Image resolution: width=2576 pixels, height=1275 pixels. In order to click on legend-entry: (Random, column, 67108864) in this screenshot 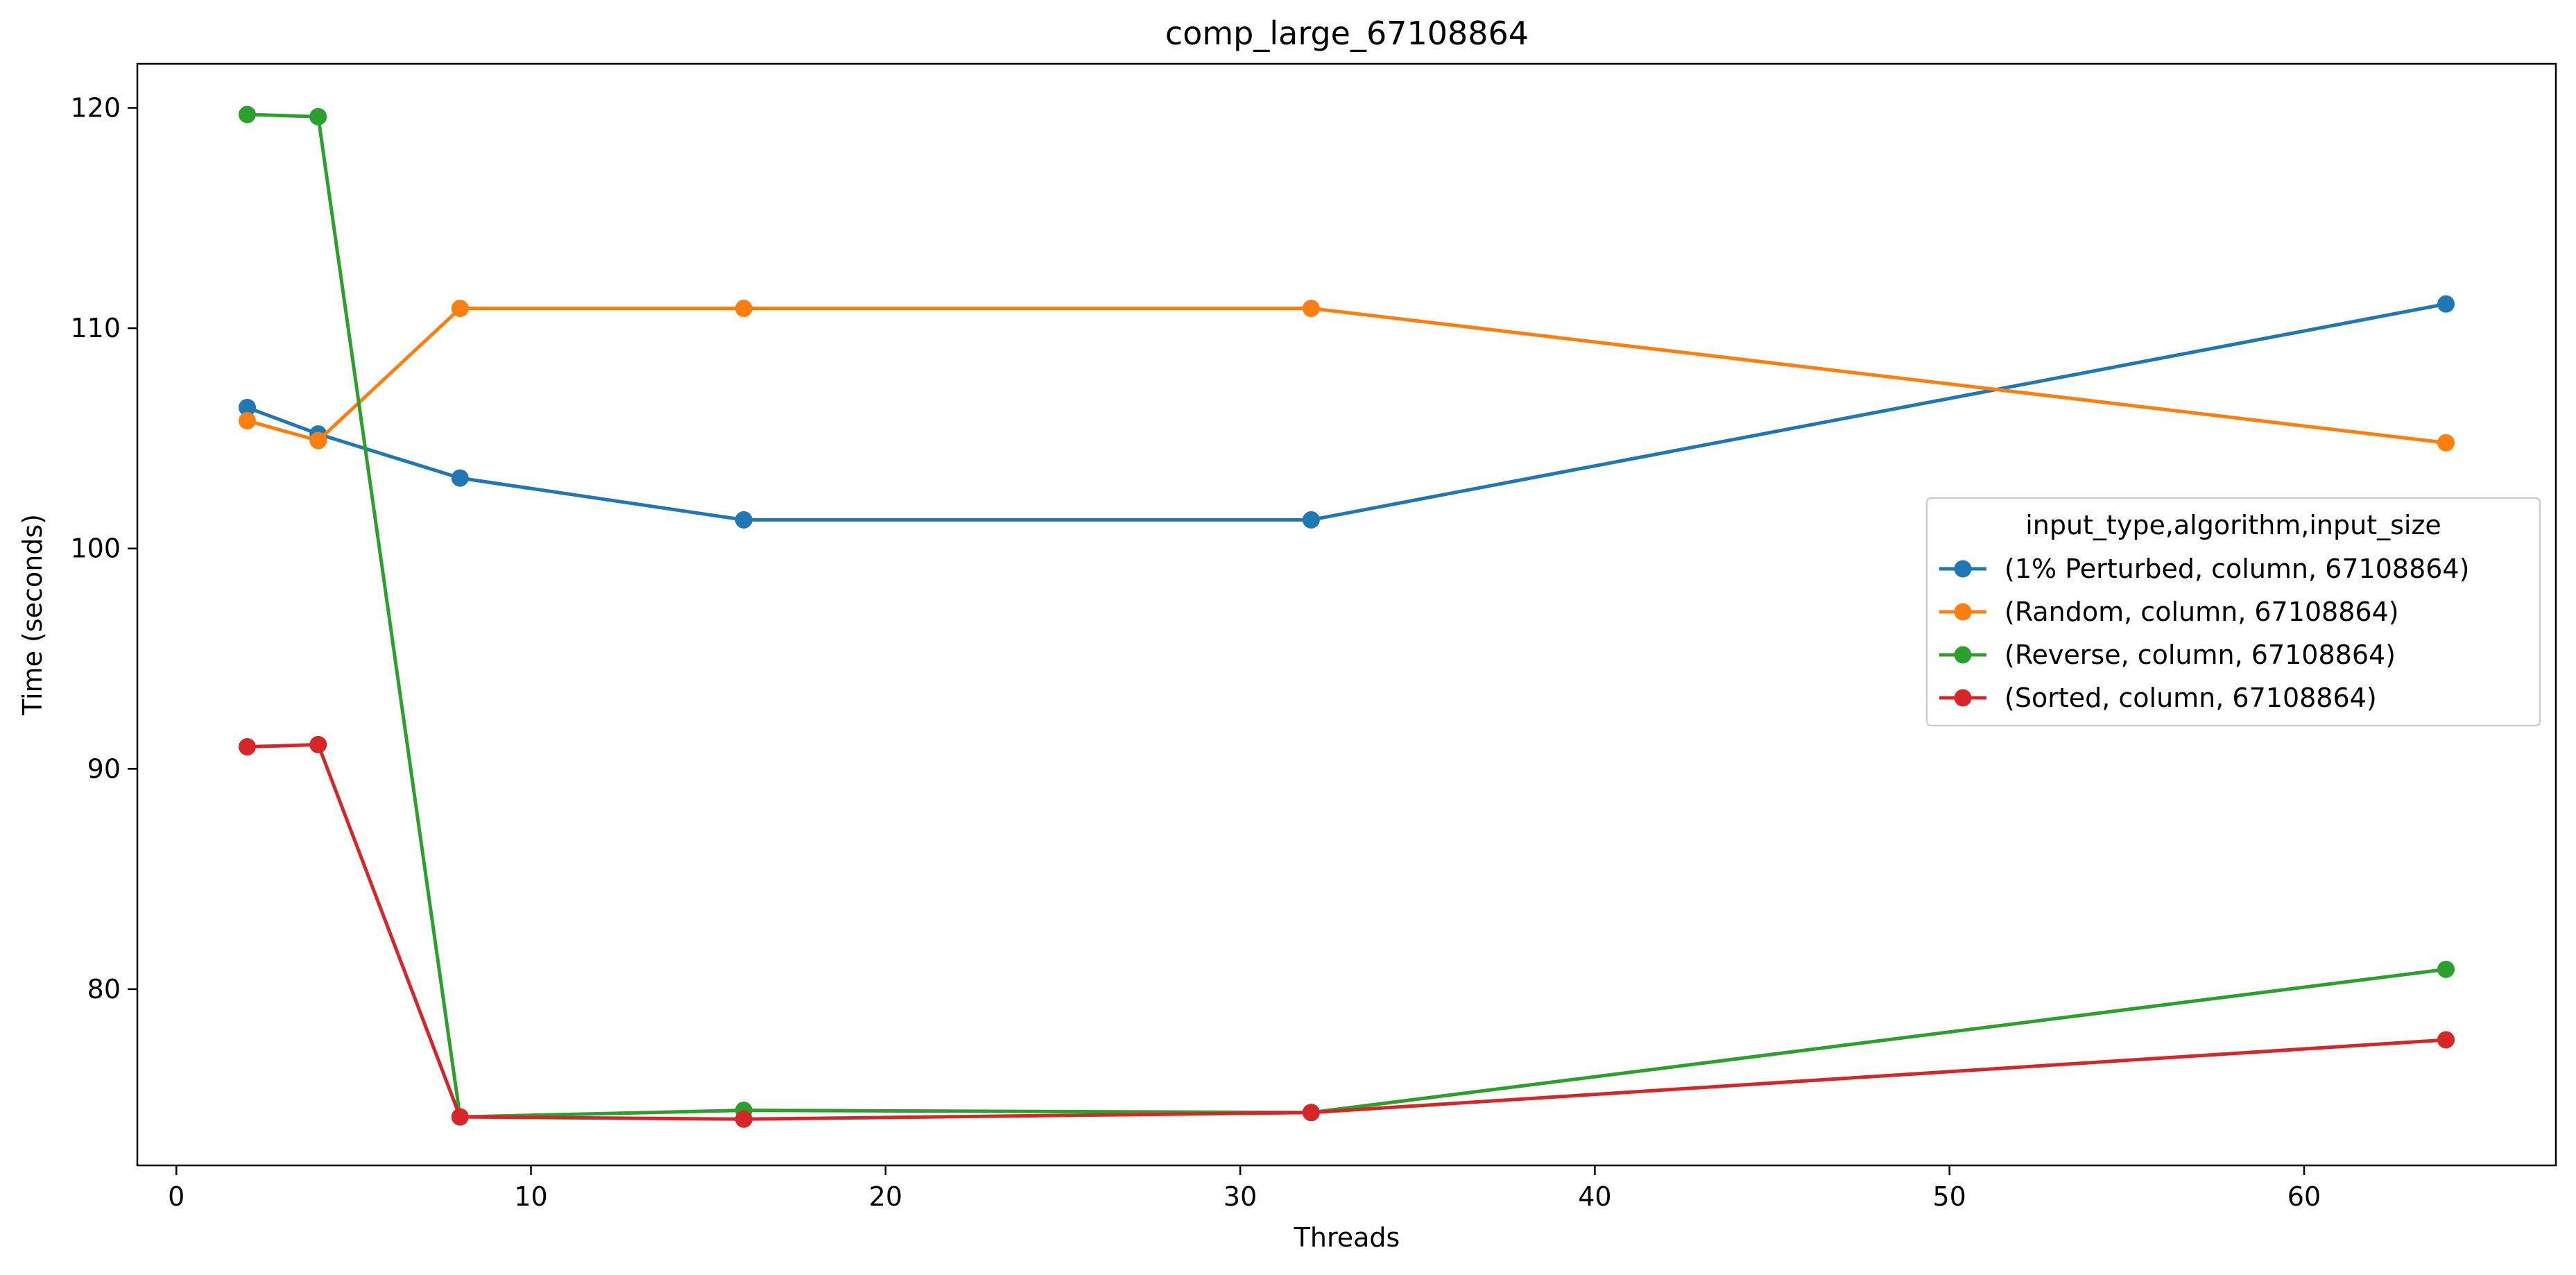, I will do `click(2169, 612)`.